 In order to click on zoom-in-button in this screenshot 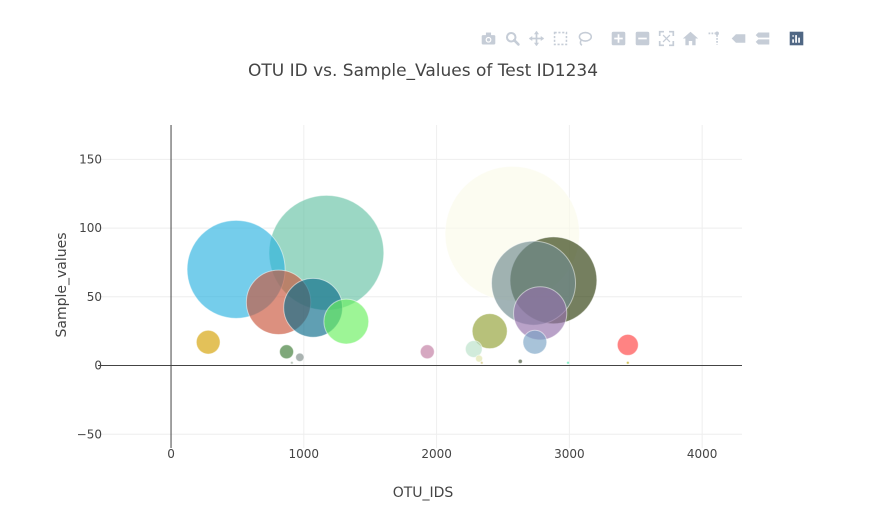, I will do `click(618, 38)`.